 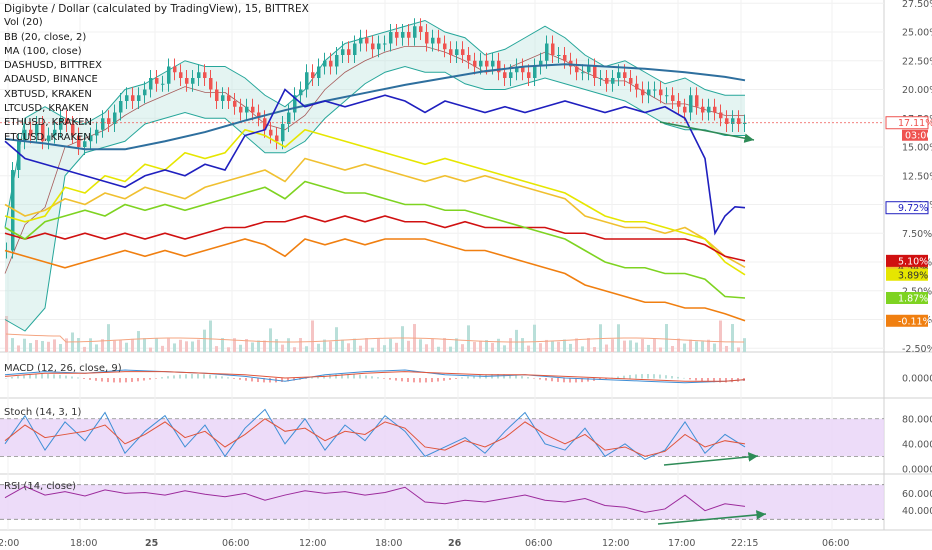 I want to click on rsi-label: RSI (14, close), so click(x=40, y=486).